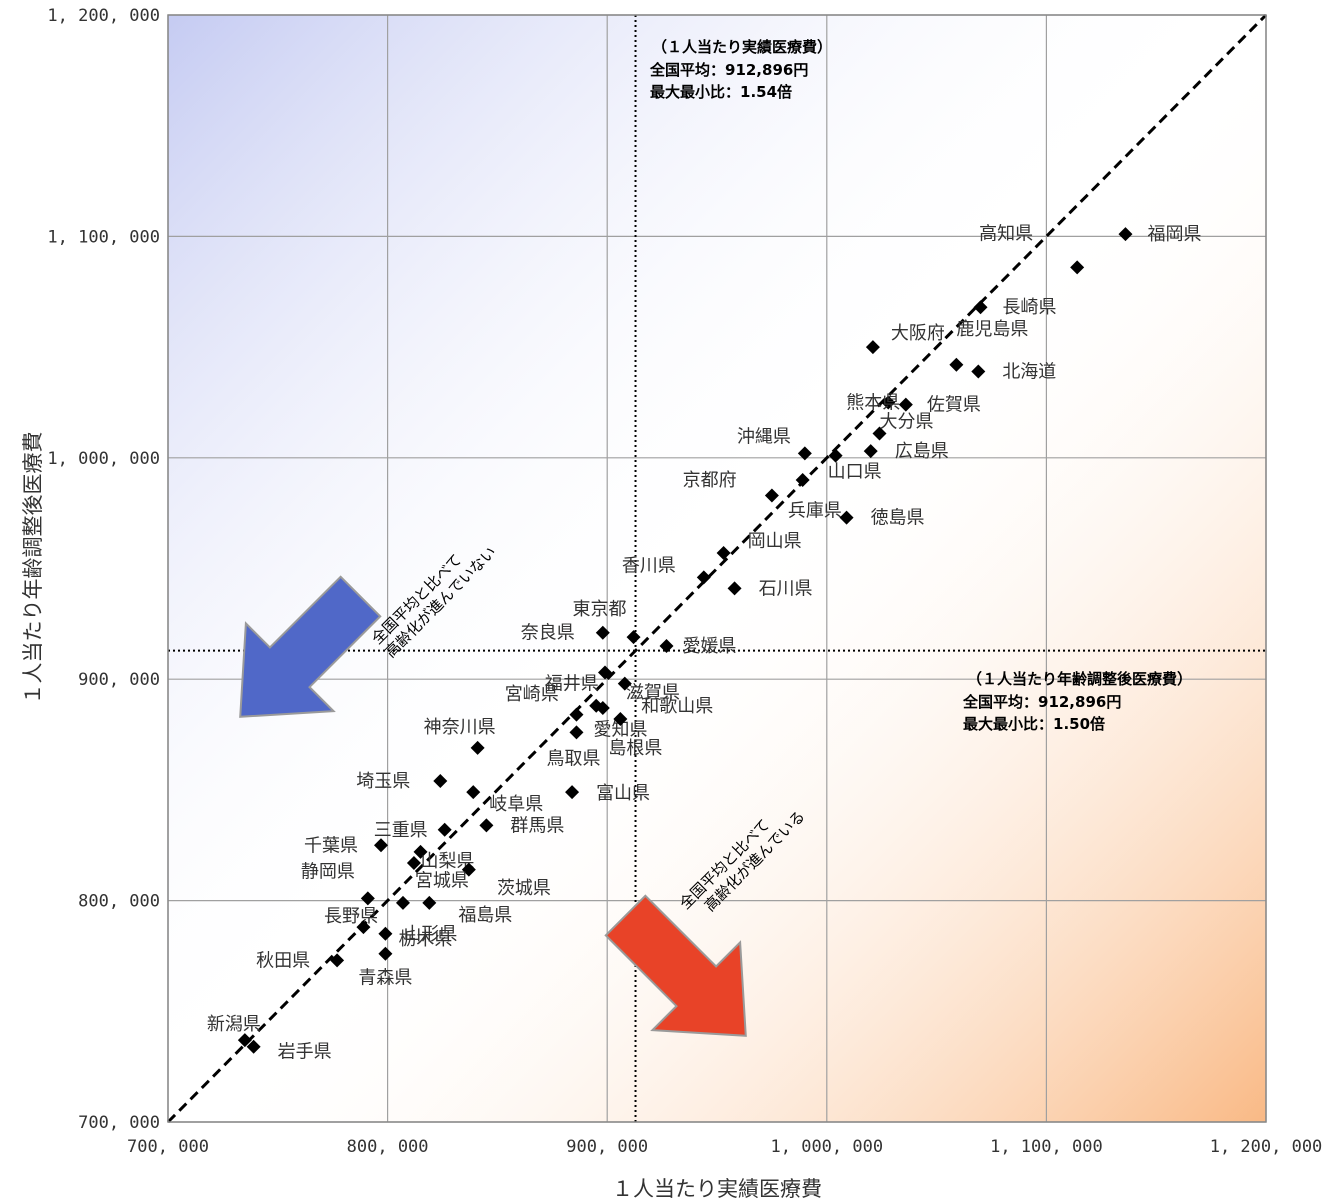  I want to click on y-tick-label: 1, 100, 000, so click(103, 237).